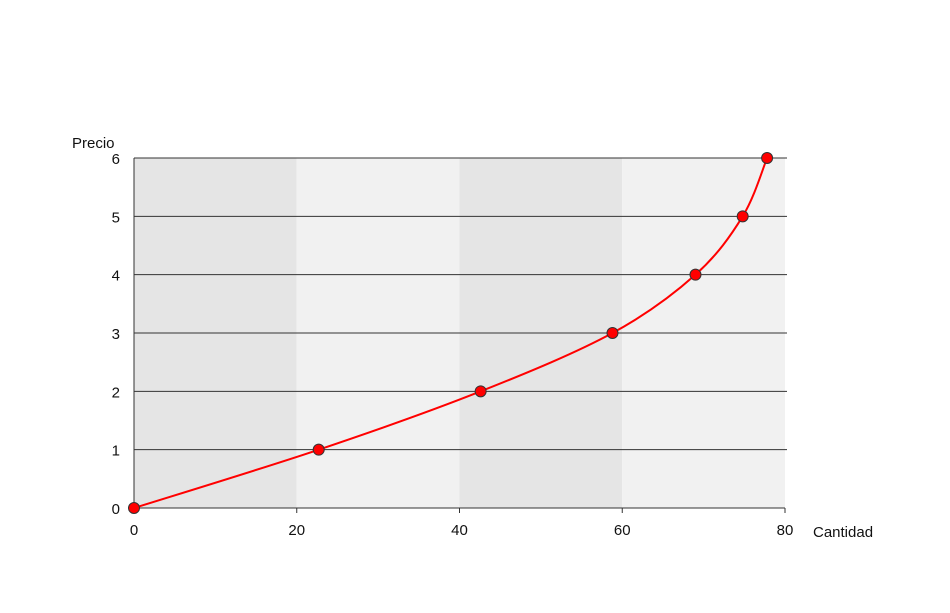  I want to click on y-tick-label: 3, so click(116, 334).